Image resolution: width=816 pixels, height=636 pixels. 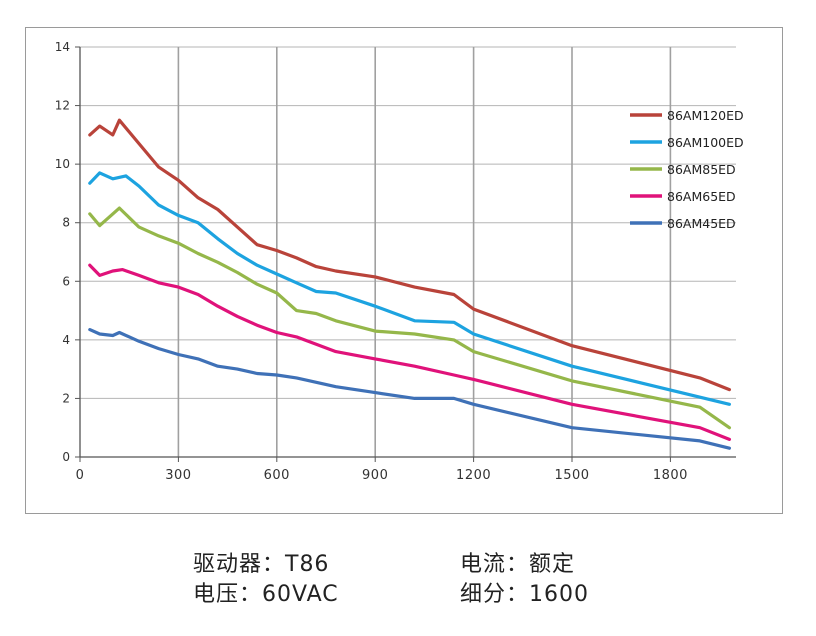 What do you see at coordinates (66, 340) in the screenshot?
I see `y-tick-label: 4` at bounding box center [66, 340].